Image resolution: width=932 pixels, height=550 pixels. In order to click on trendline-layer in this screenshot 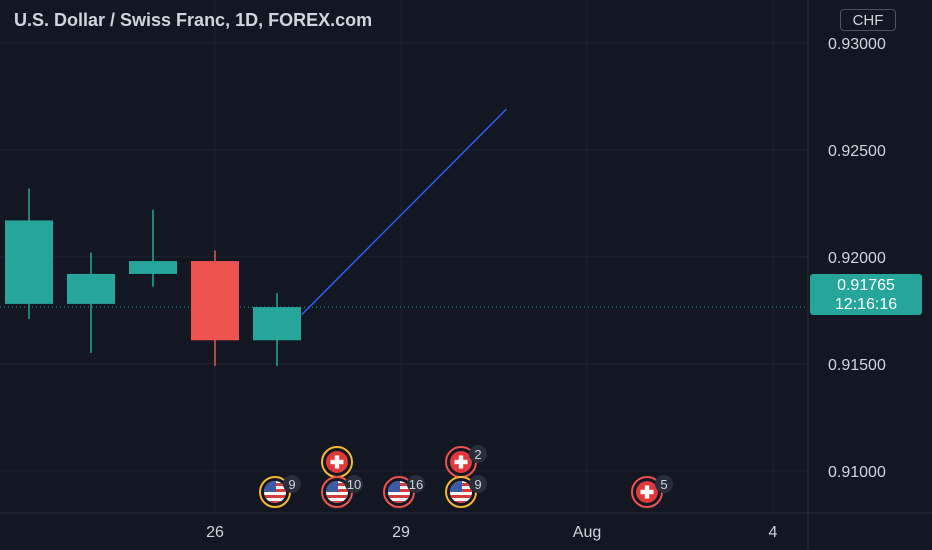, I will do `click(404, 212)`.